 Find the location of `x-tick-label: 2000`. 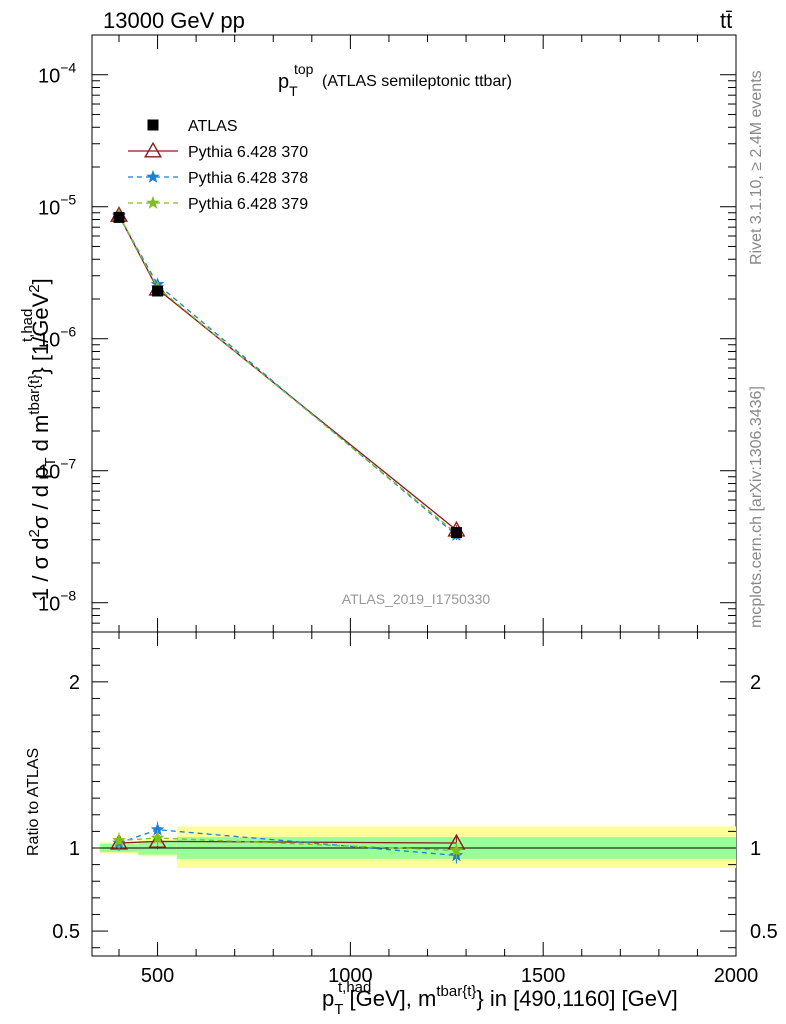

x-tick-label: 2000 is located at coordinates (736, 976).